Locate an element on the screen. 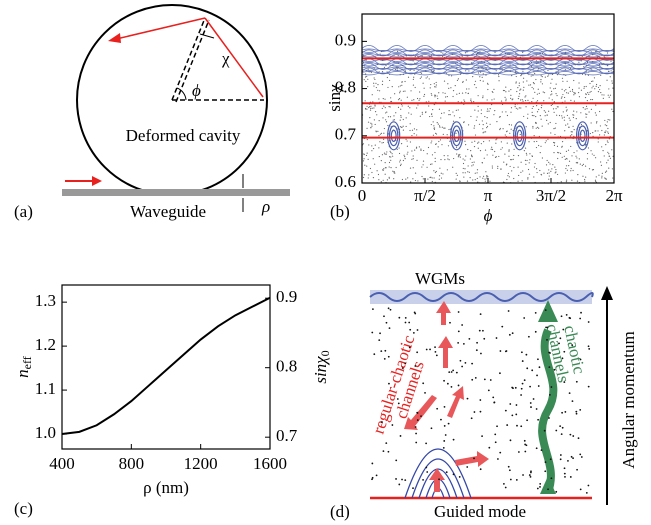 This screenshot has width=651, height=525. label-sub: 0 is located at coordinates (325, 353).